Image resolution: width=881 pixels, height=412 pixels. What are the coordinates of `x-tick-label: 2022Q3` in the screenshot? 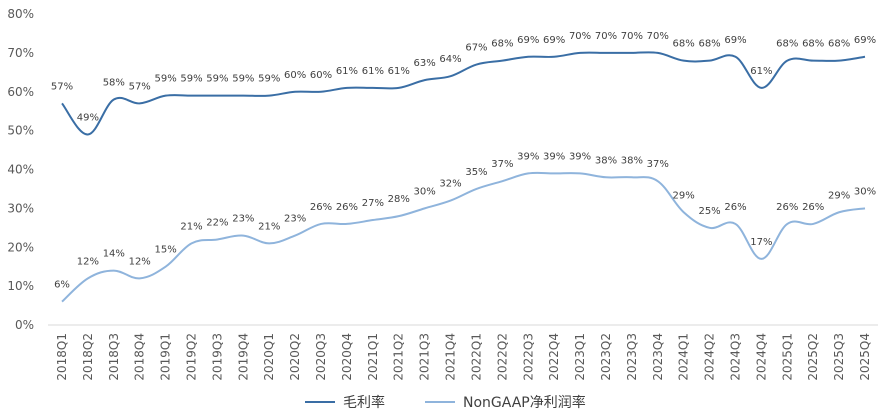 It's located at (528, 357).